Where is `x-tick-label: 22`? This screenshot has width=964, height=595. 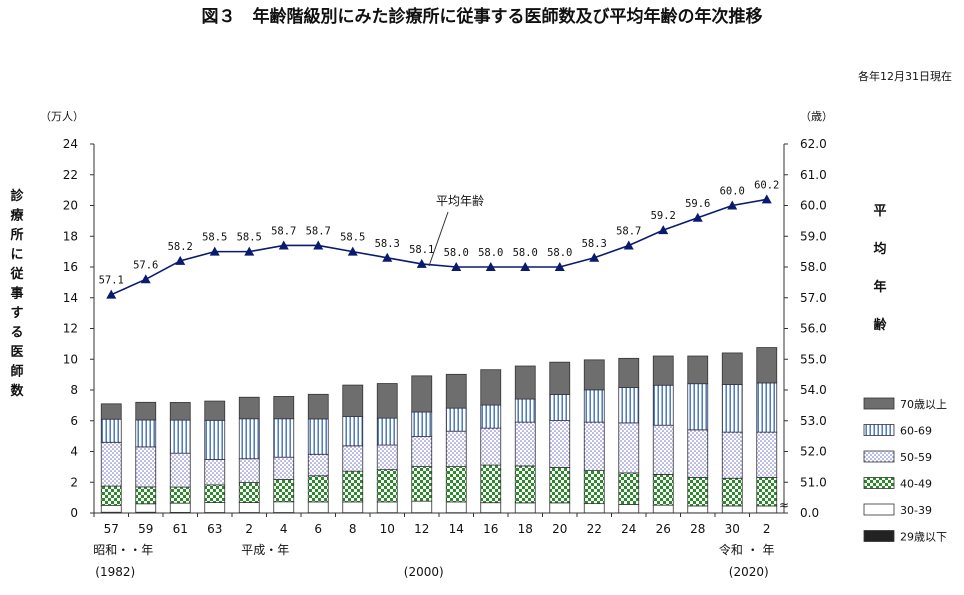
x-tick-label: 22 is located at coordinates (594, 529).